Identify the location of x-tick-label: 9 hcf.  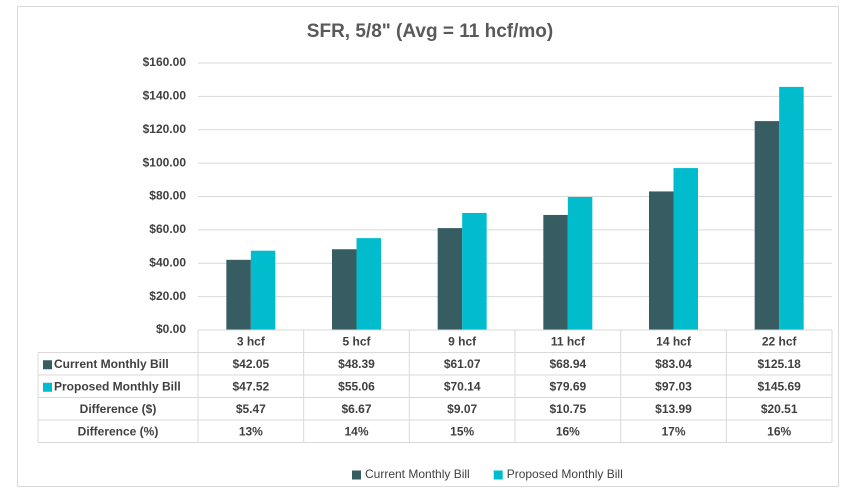
(462, 341).